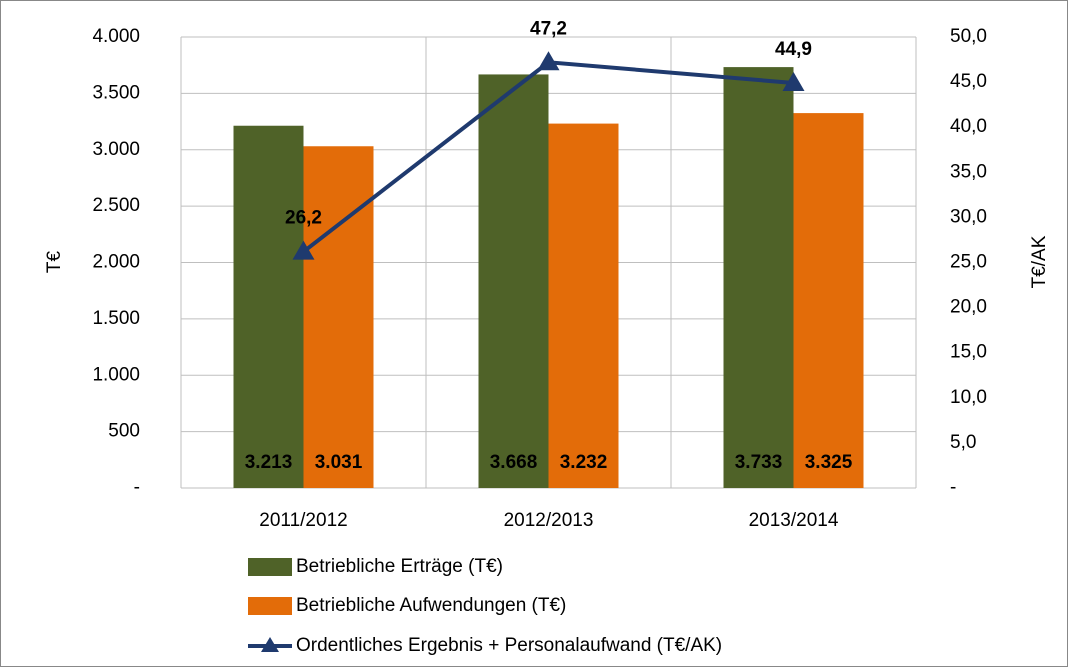 The height and width of the screenshot is (668, 1069). What do you see at coordinates (953, 487) in the screenshot?
I see `y2-tick-label: -` at bounding box center [953, 487].